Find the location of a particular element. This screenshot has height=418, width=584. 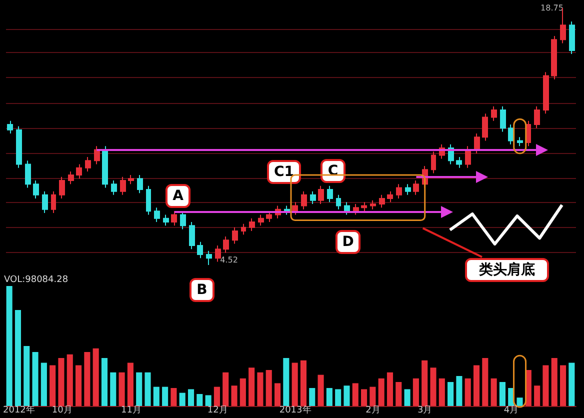

x-tick-label: 12月 is located at coordinates (217, 411).